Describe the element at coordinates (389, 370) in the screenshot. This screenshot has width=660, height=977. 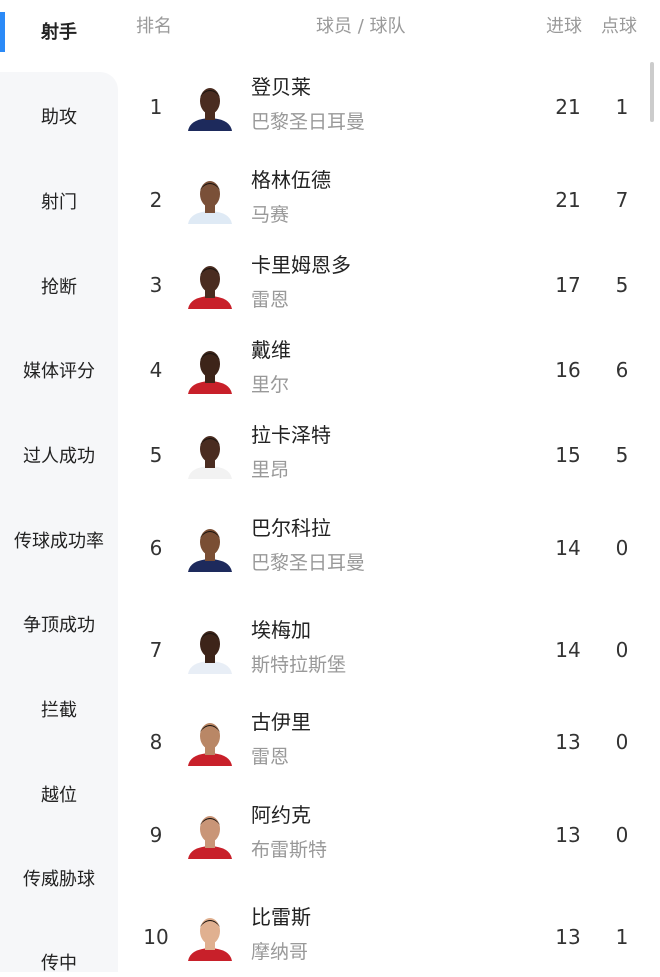
I see `table-row: 4 戴维 里尔 16 6` at that location.